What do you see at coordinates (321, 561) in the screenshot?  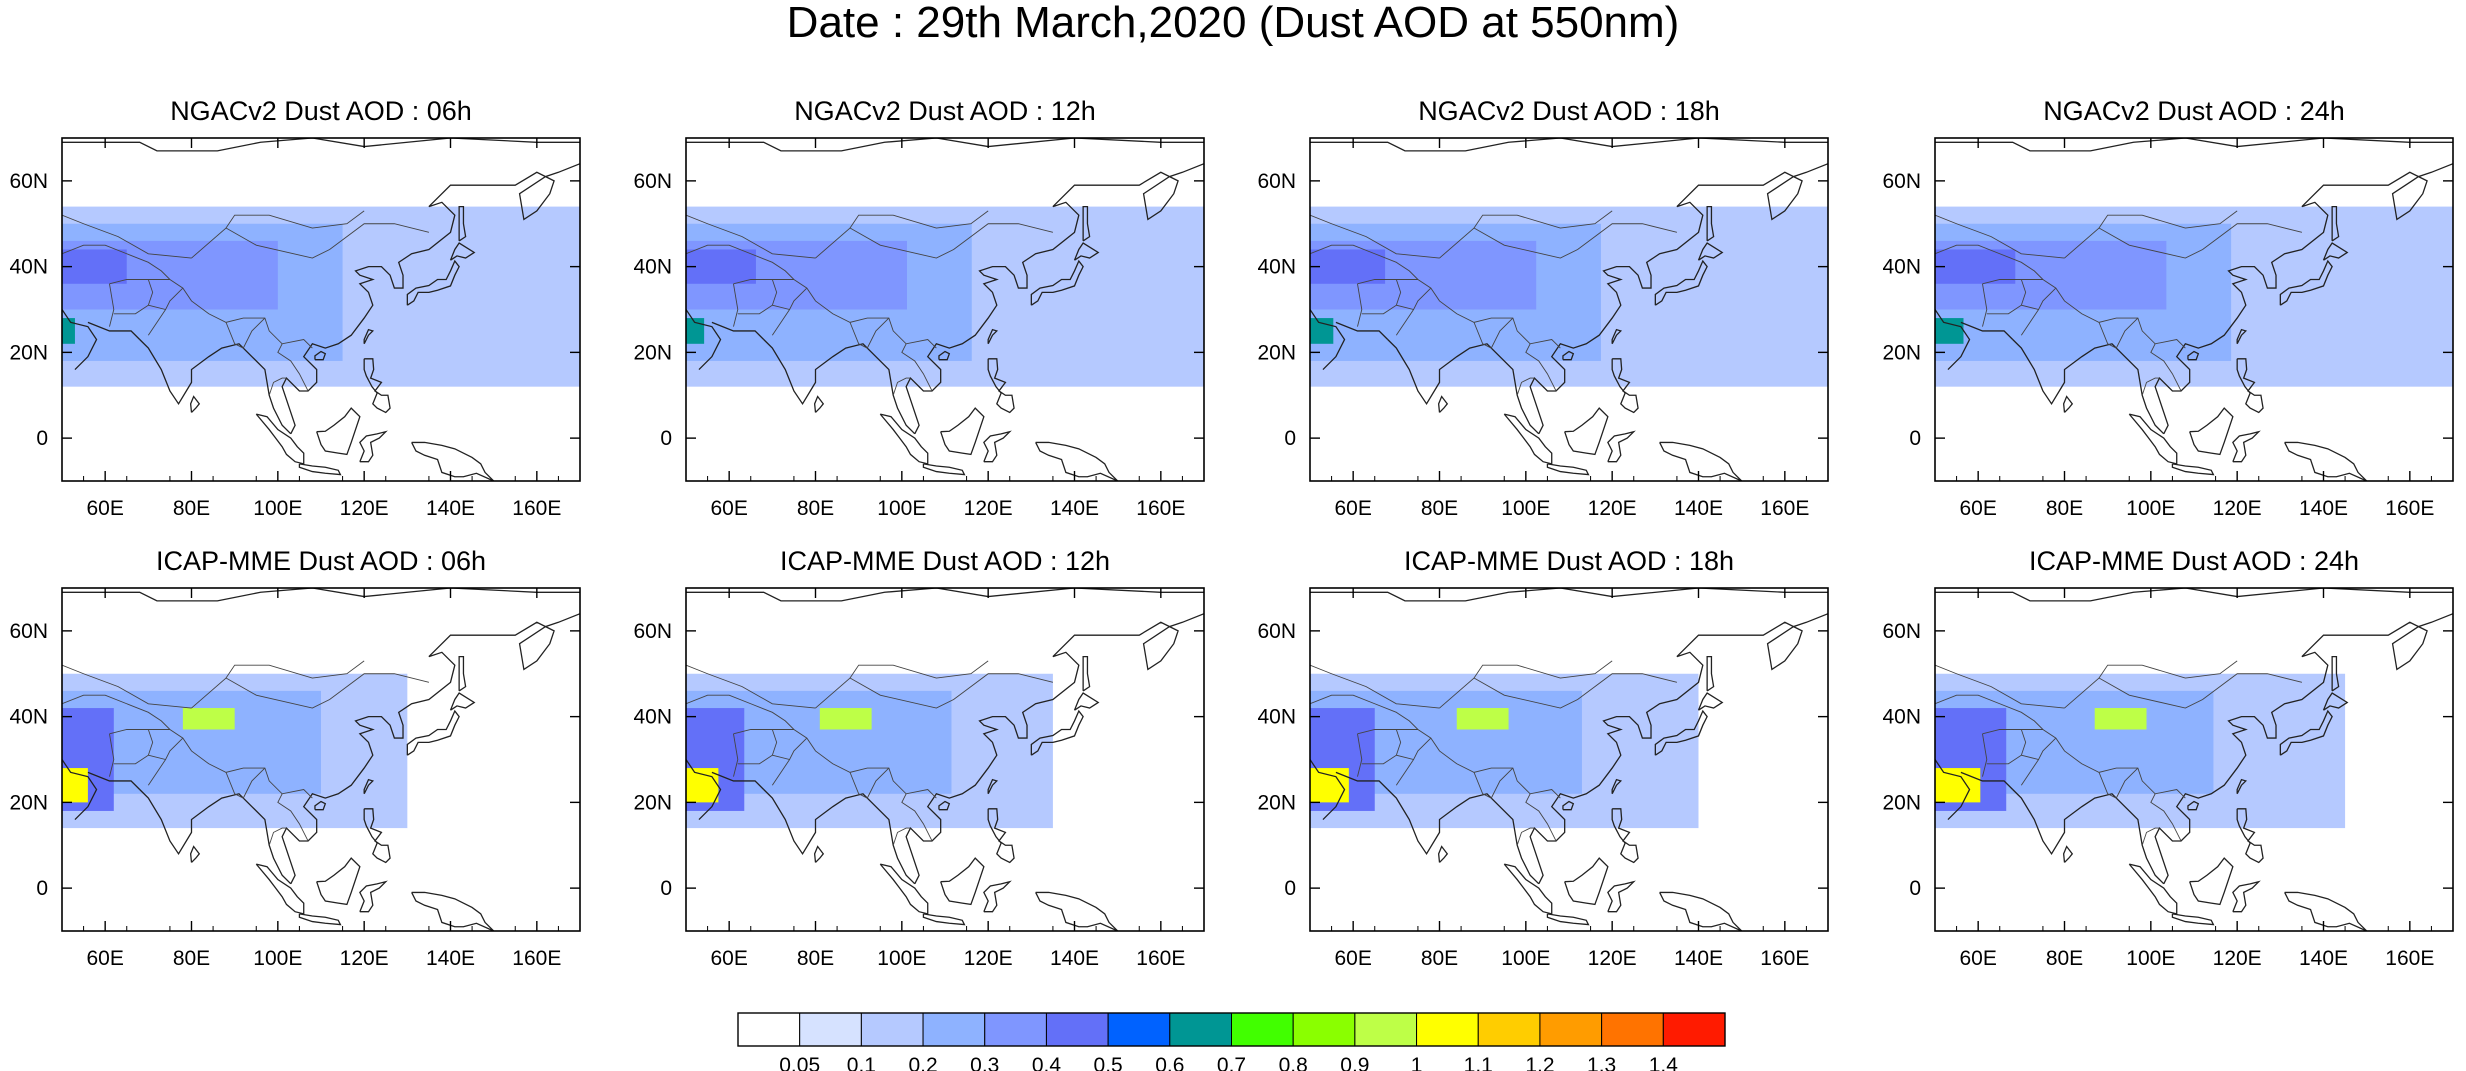 I see `panel-title: ICAP-MME Dust AOD : 06h` at bounding box center [321, 561].